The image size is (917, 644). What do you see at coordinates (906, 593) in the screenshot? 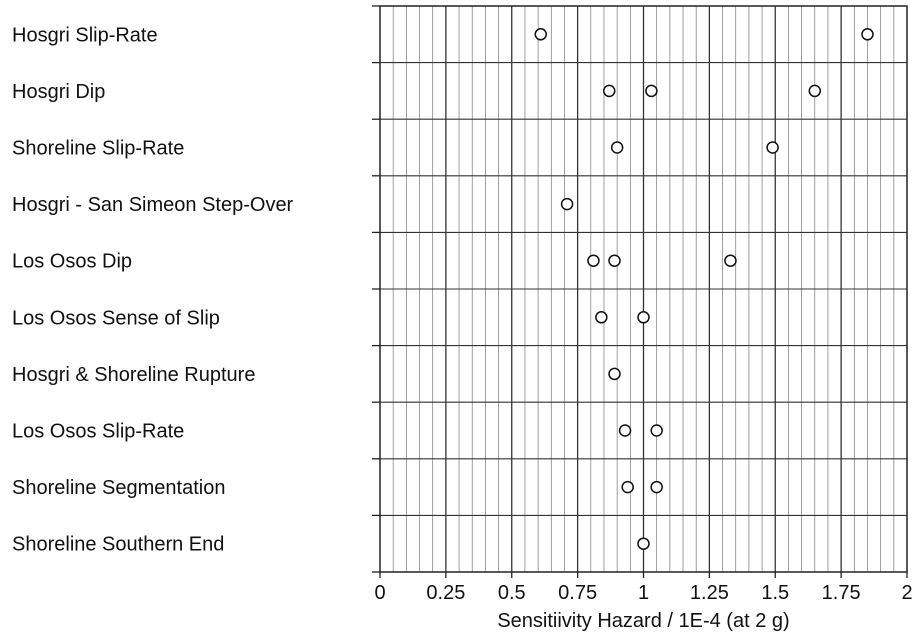
I see `x-tick-label: 2` at bounding box center [906, 593].